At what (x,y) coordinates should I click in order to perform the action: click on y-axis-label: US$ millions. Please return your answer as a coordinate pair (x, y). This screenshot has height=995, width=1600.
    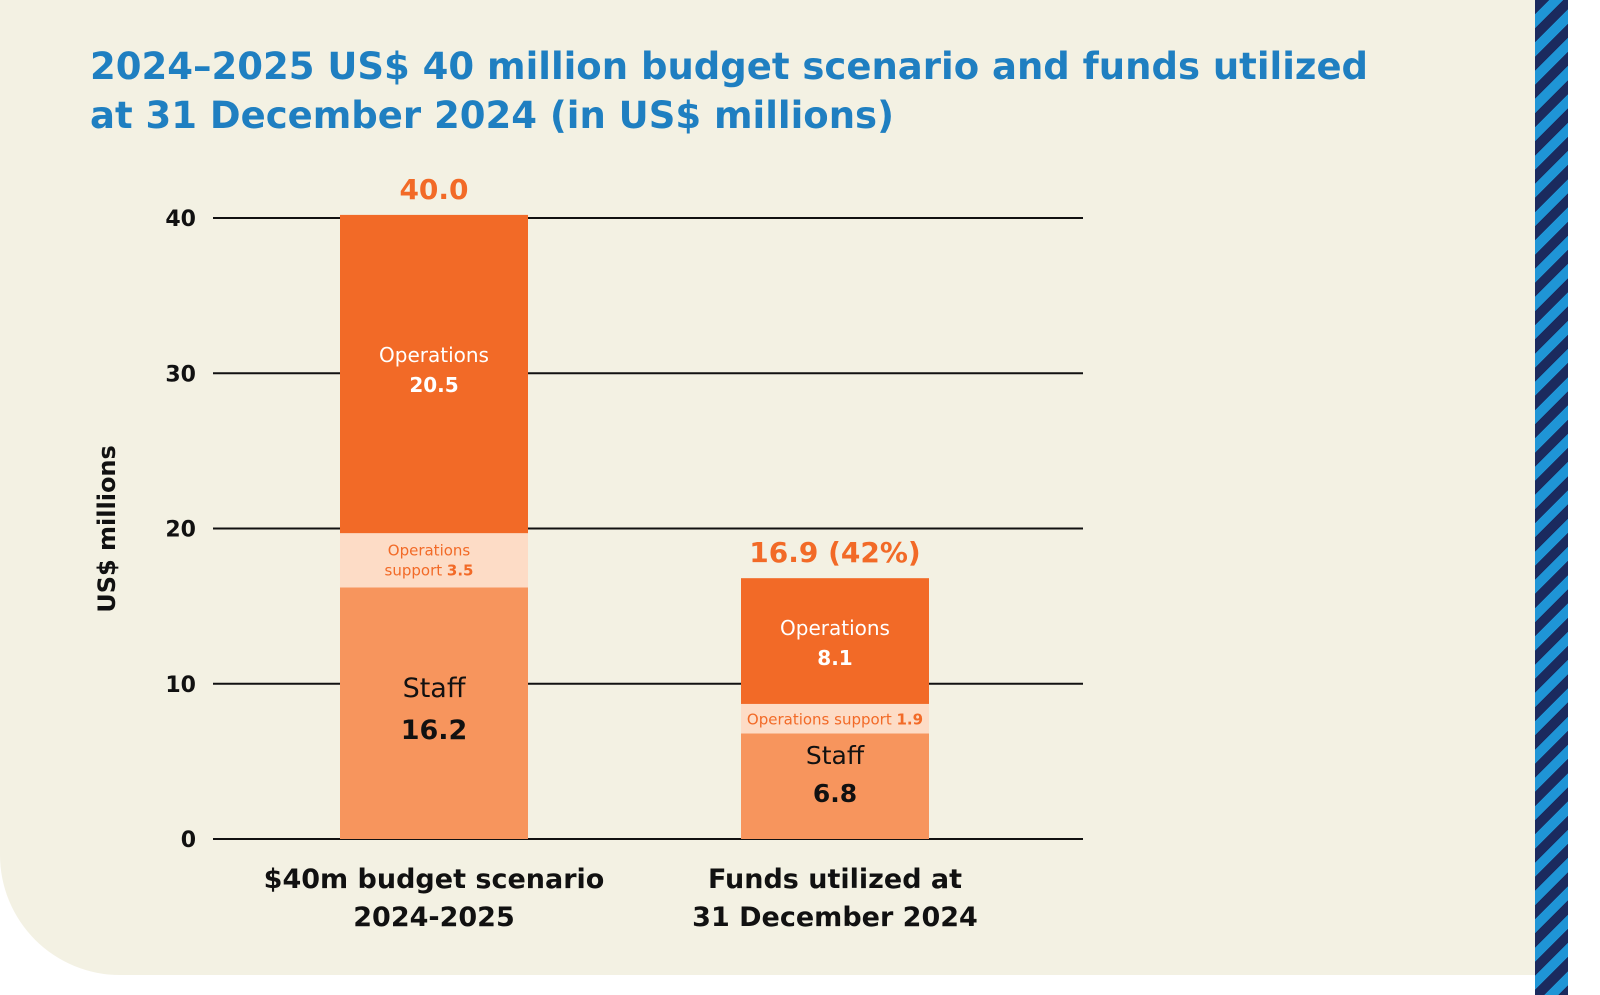
    Looking at the image, I should click on (107, 529).